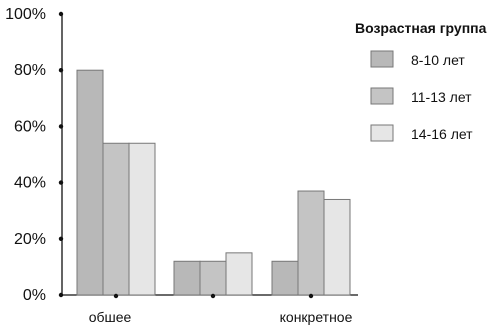 Image resolution: width=498 pixels, height=325 pixels. What do you see at coordinates (442, 134) in the screenshot?
I see `legend-item-label: 14-16 лет` at bounding box center [442, 134].